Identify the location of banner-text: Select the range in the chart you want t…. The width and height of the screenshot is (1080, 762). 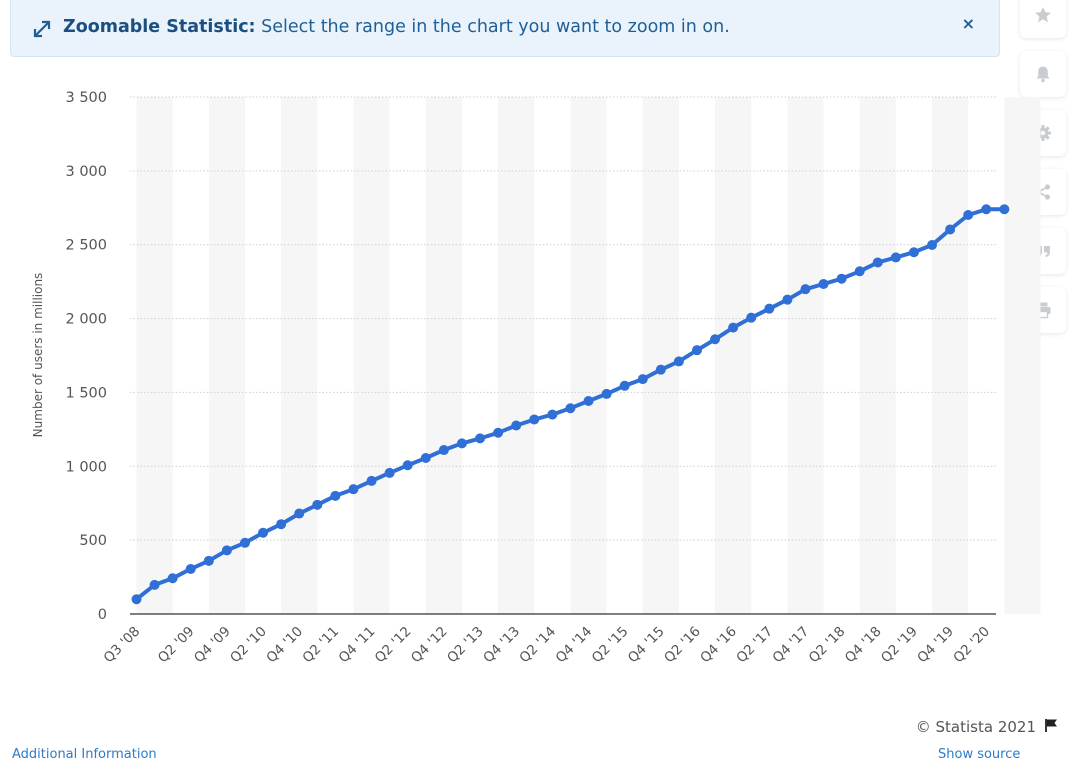
(495, 27).